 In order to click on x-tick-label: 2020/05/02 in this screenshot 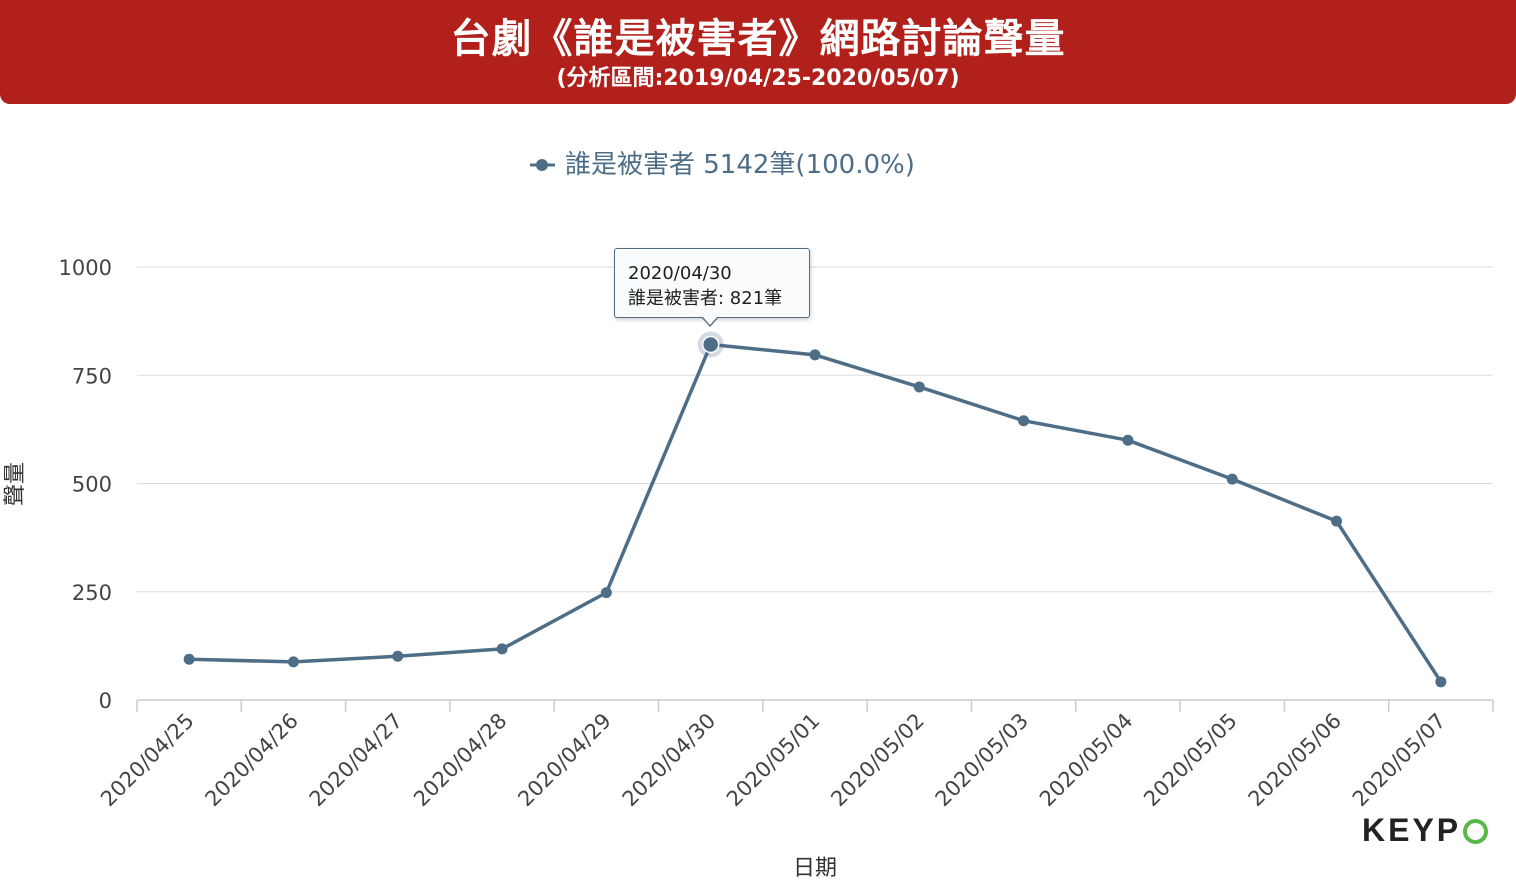, I will do `click(877, 760)`.